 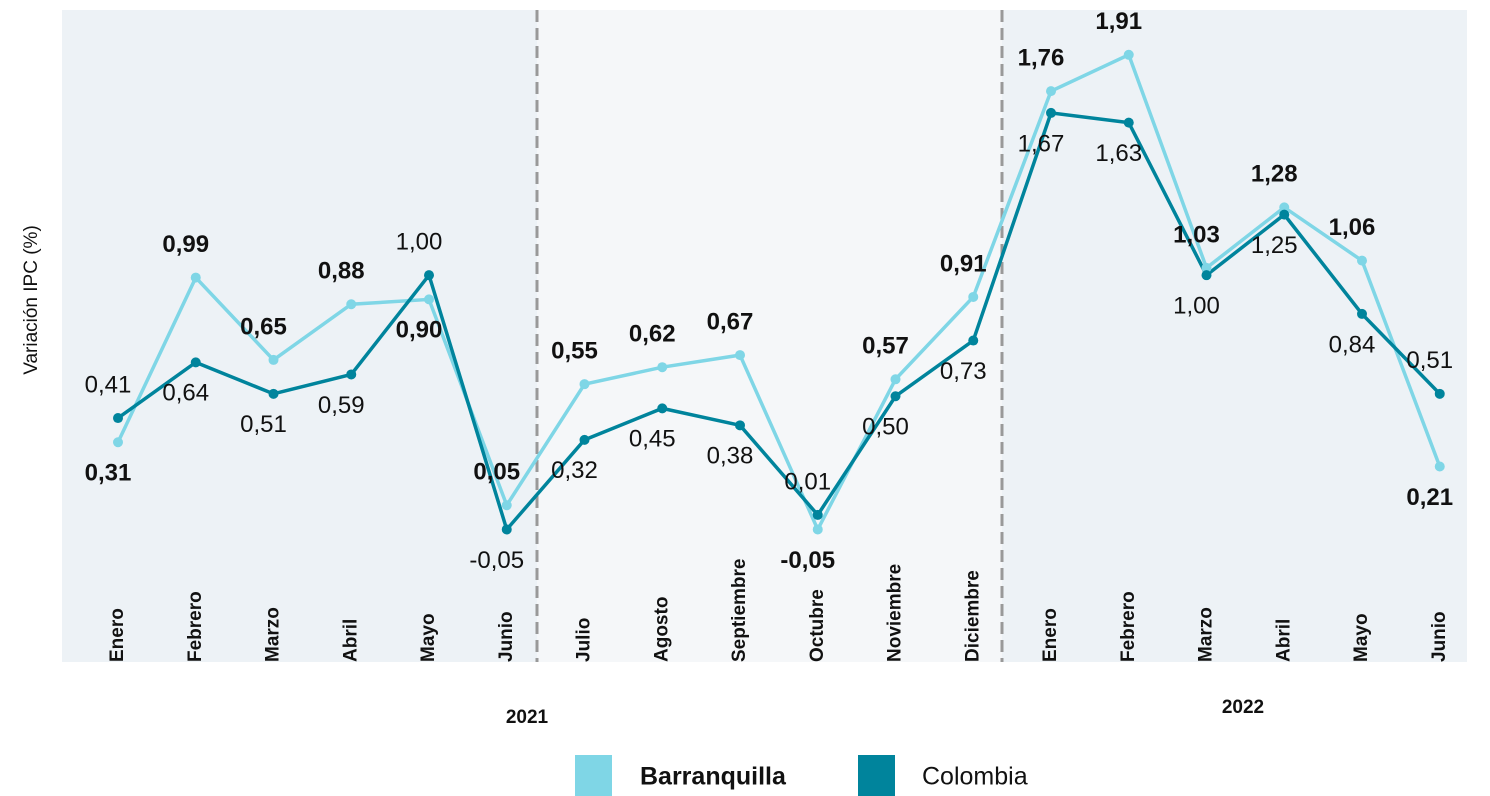 I want to click on data-label: 0,73, so click(x=963, y=371).